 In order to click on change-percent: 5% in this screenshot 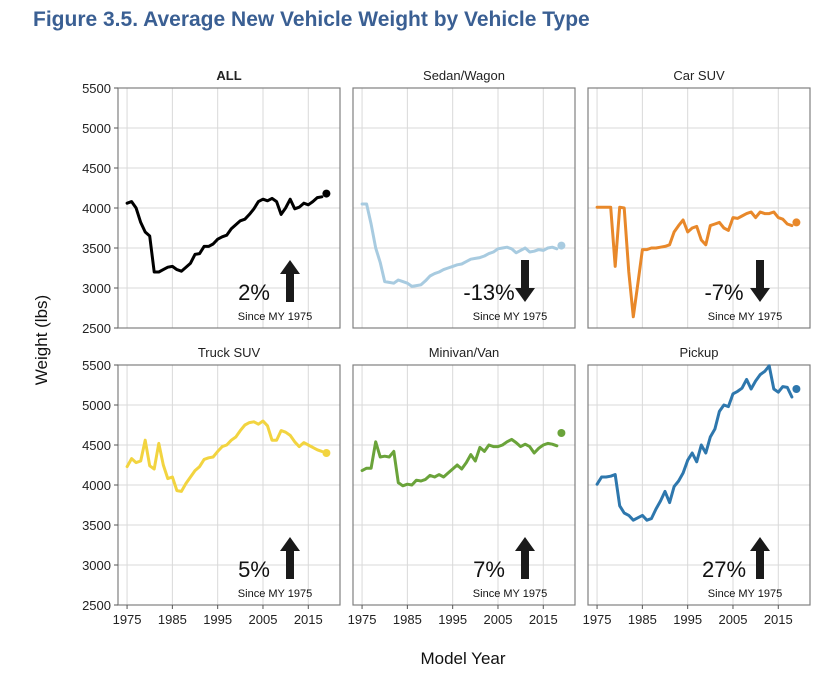, I will do `click(254, 569)`.